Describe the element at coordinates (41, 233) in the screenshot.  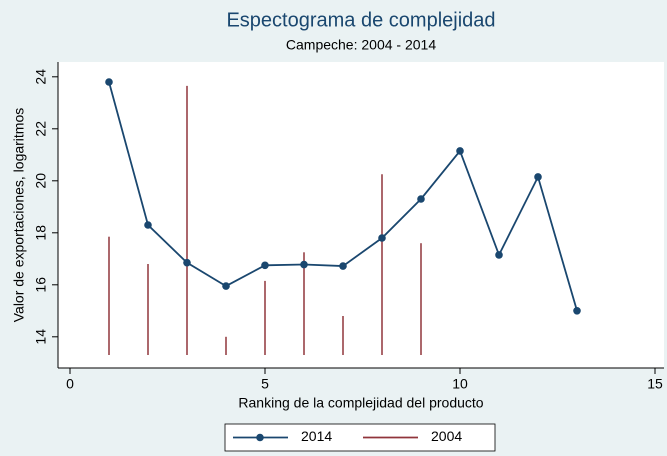
I see `y-tick-label: 18` at that location.